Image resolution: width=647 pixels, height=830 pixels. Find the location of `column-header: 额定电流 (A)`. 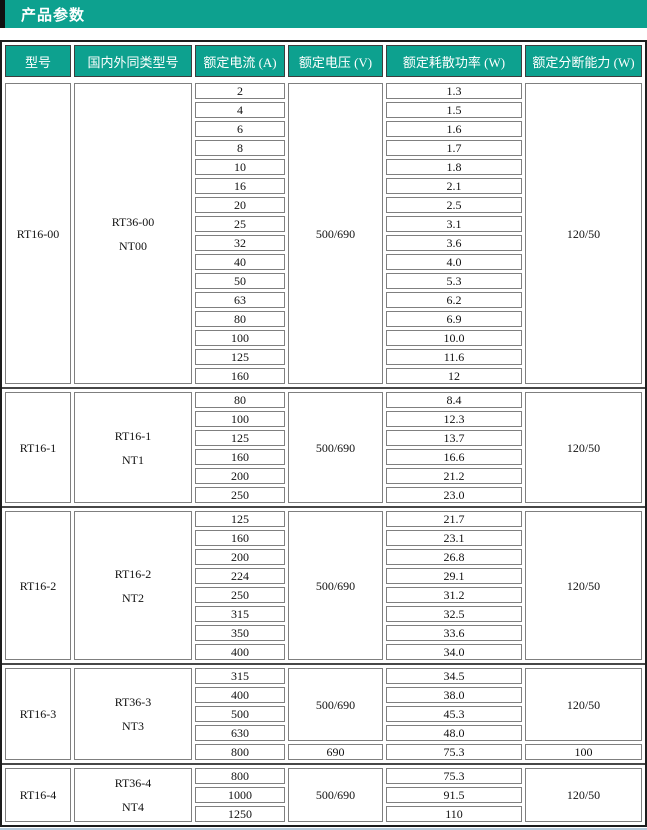

column-header: 额定电流 (A) is located at coordinates (240, 61).